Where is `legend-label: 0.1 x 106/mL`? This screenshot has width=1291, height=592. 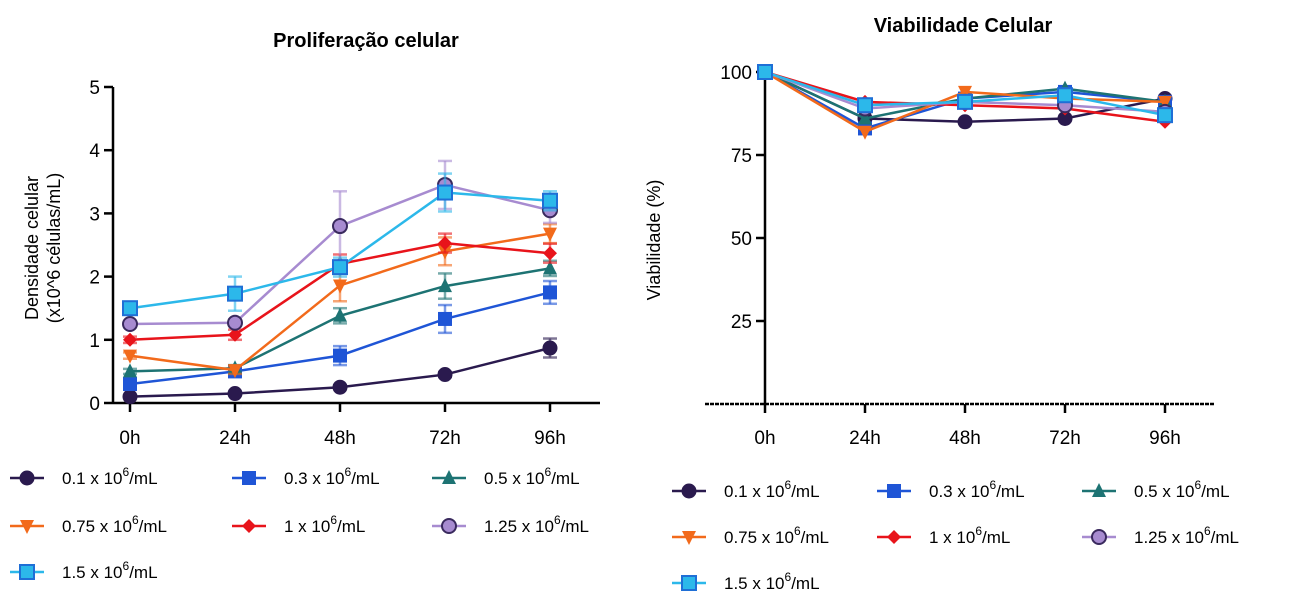 legend-label: 0.1 x 106/mL is located at coordinates (772, 489).